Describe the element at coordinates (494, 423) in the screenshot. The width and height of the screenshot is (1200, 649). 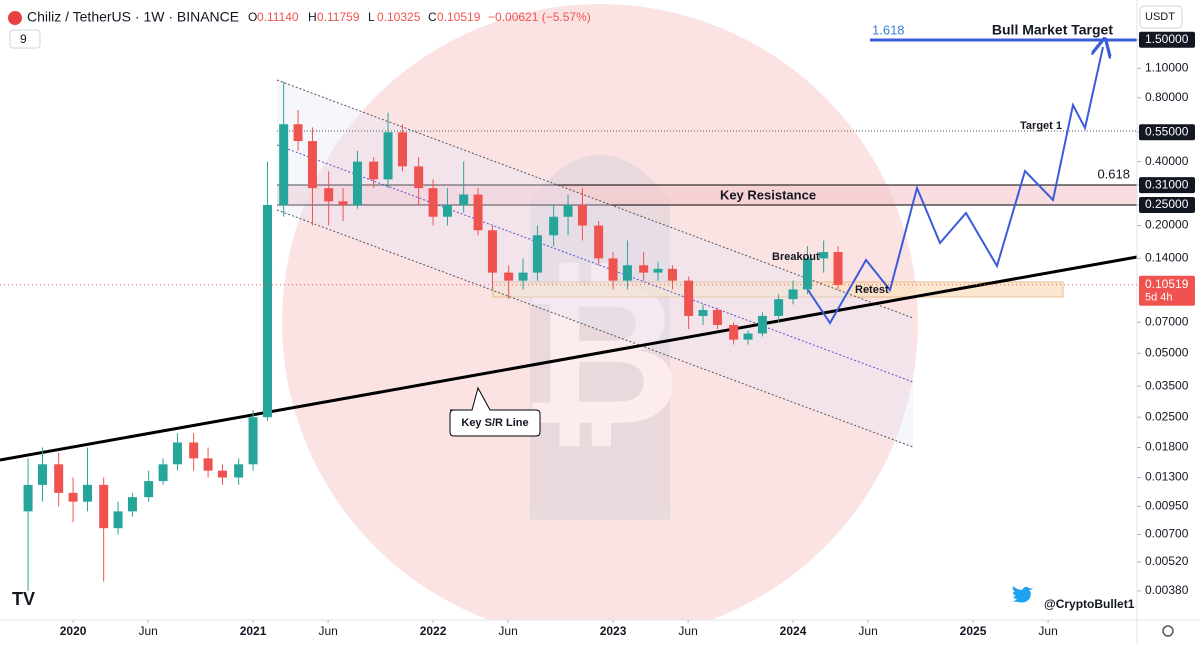
I see `annotation: Key S/R Line` at that location.